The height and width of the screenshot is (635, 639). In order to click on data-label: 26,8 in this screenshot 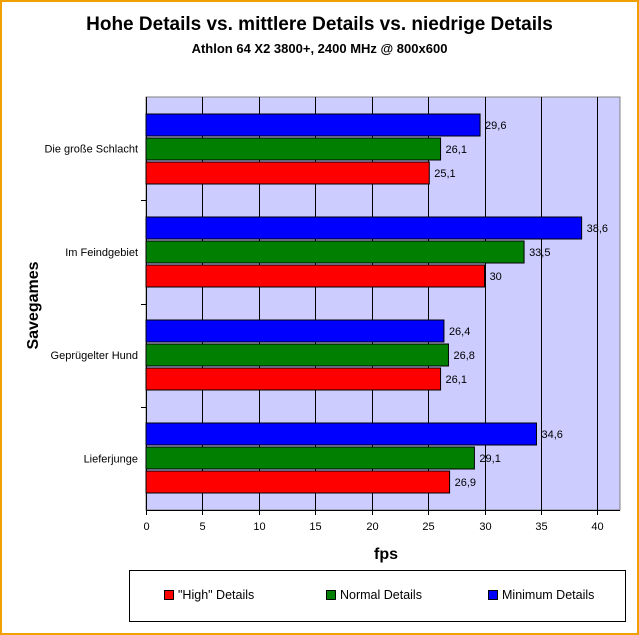, I will do `click(463, 356)`.